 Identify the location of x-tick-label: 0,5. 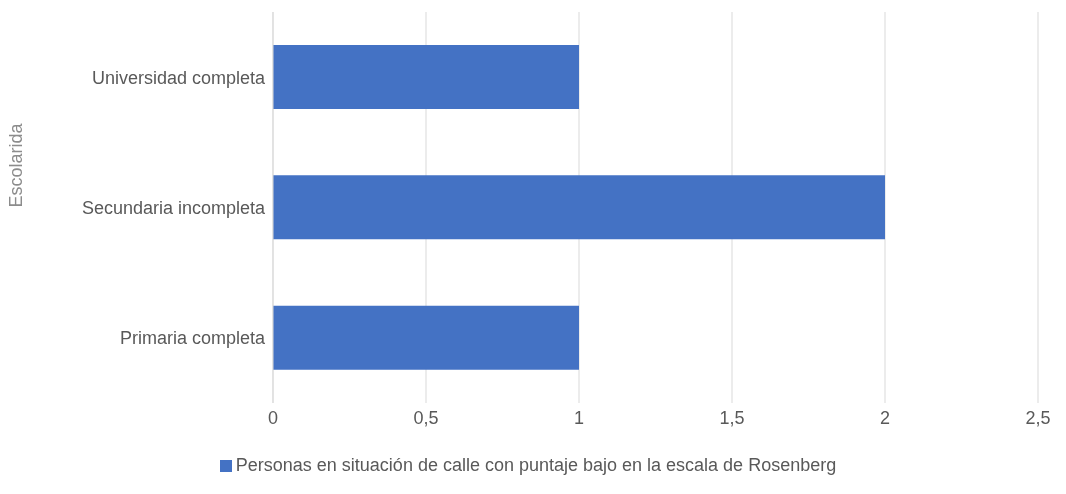
(426, 417).